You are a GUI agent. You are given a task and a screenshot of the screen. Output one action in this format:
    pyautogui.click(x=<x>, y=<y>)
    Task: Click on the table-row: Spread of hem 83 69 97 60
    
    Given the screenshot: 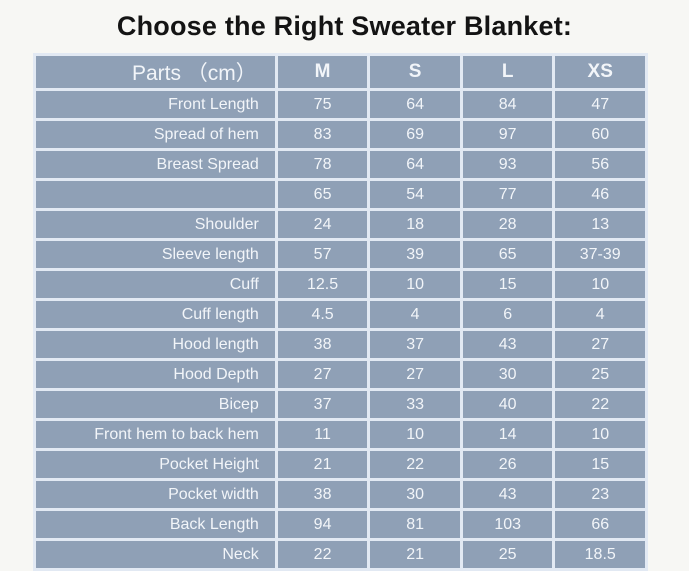 What is the action you would take?
    pyautogui.click(x=340, y=134)
    